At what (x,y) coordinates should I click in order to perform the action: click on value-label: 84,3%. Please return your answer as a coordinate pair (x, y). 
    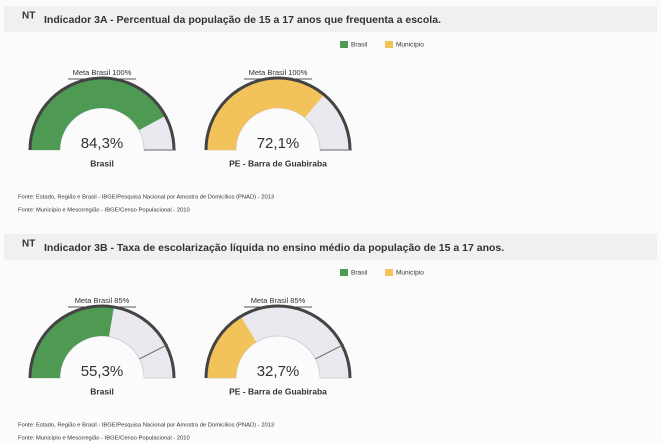
    Looking at the image, I should click on (102, 143).